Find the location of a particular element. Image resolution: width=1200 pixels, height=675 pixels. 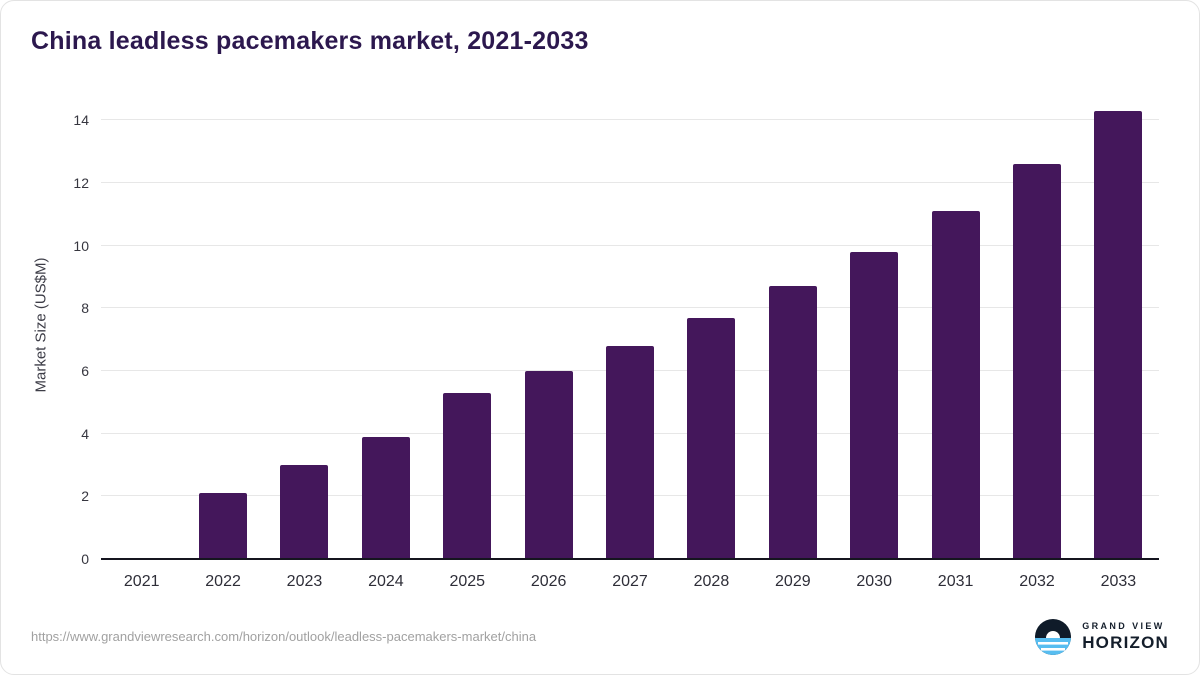

grand-view-horizon-logo-icon is located at coordinates (1053, 637).